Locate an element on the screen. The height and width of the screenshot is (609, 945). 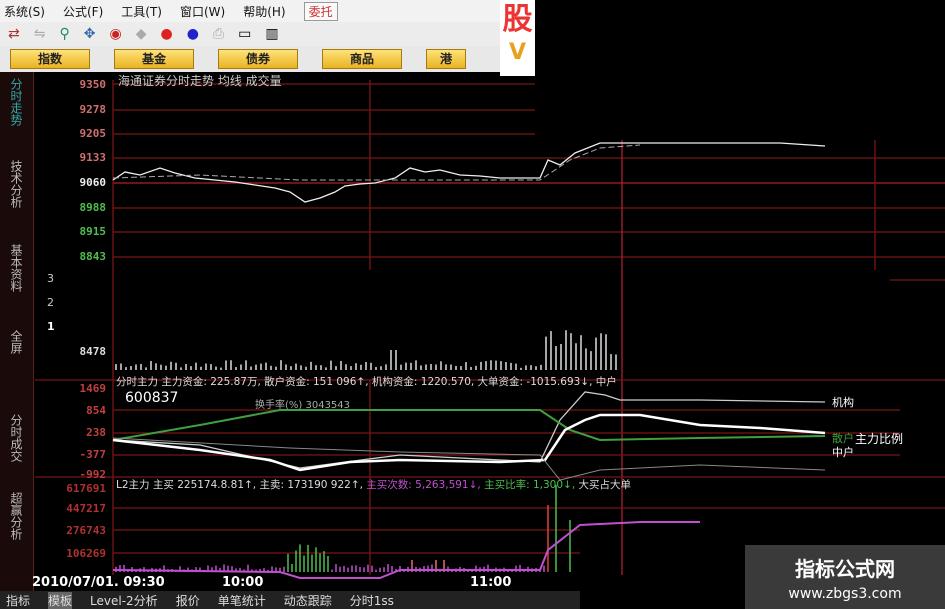
price-line is located at coordinates (469, 172).